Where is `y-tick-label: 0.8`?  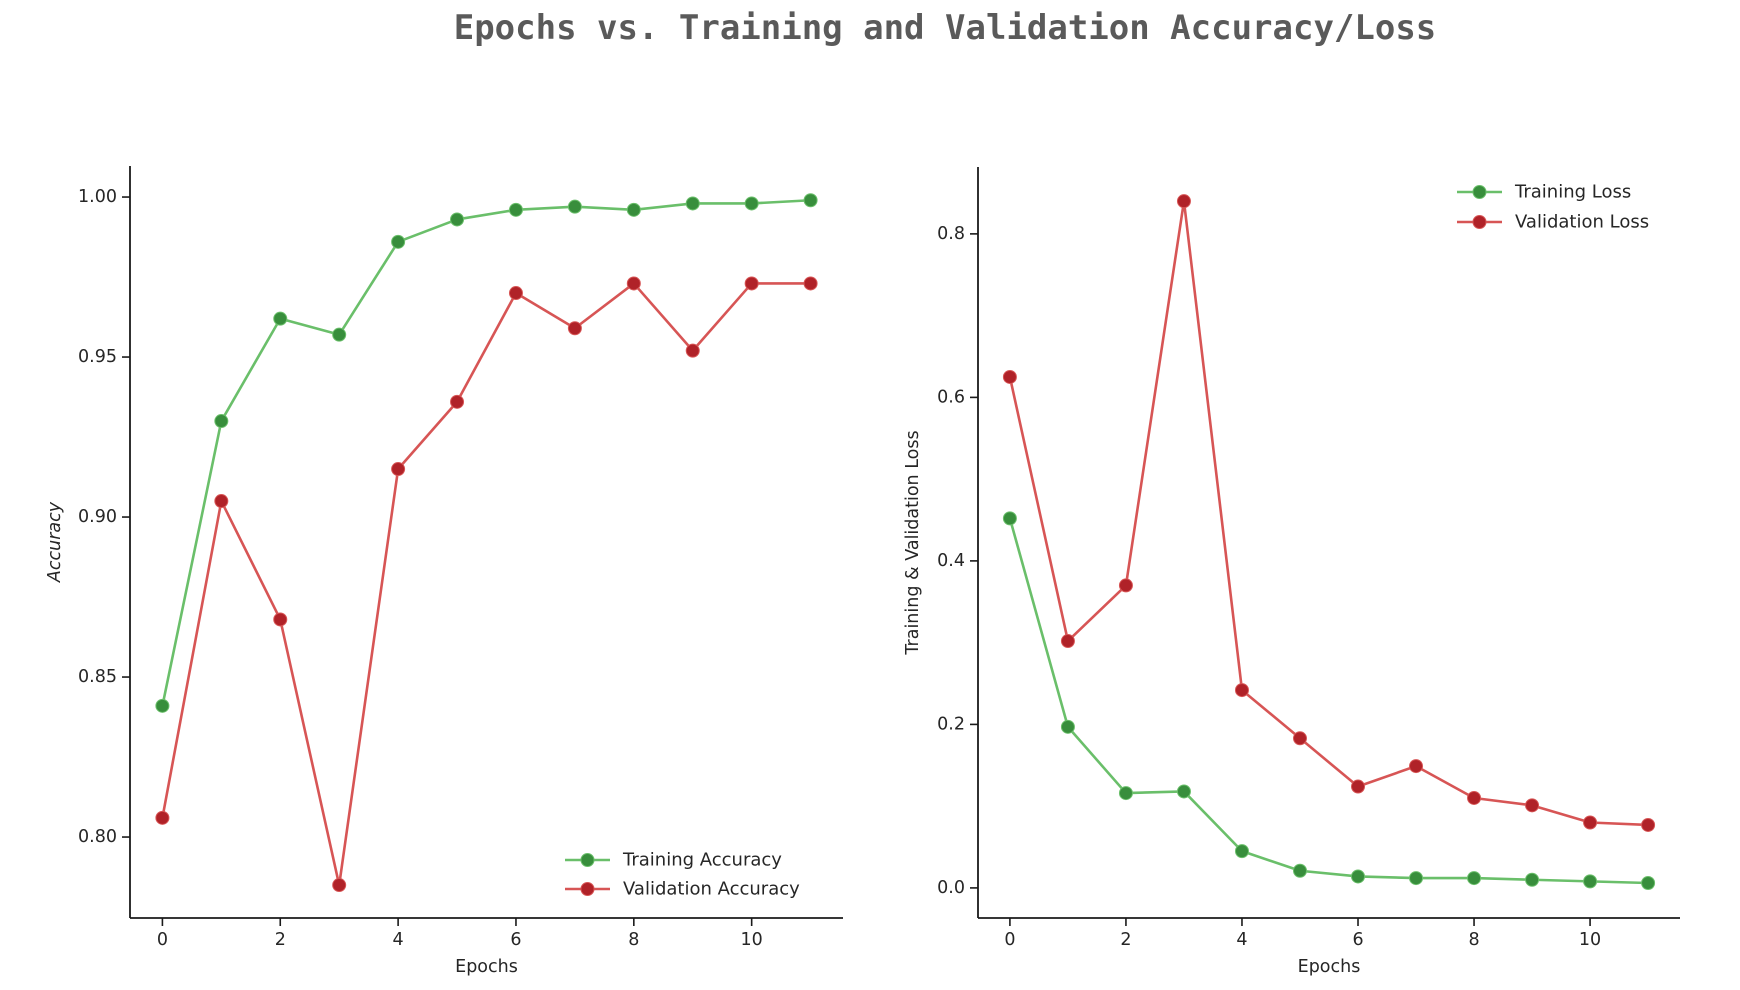 y-tick-label: 0.8 is located at coordinates (951, 234).